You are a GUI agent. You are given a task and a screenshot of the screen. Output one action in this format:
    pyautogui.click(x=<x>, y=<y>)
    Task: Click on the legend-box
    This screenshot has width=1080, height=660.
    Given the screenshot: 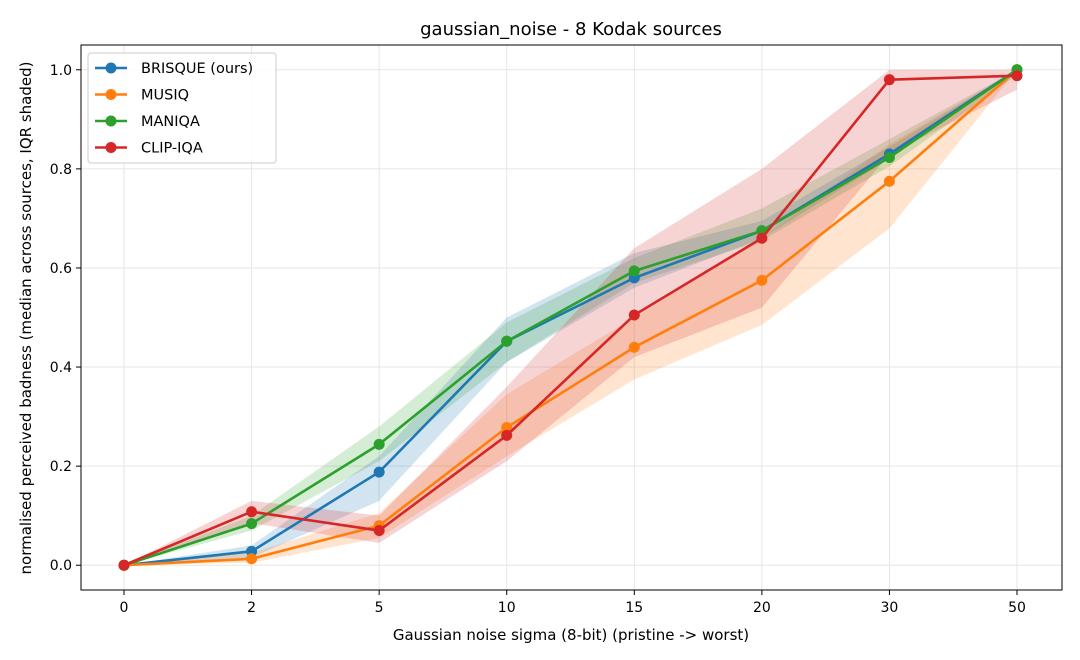 What is the action you would take?
    pyautogui.click(x=182, y=108)
    